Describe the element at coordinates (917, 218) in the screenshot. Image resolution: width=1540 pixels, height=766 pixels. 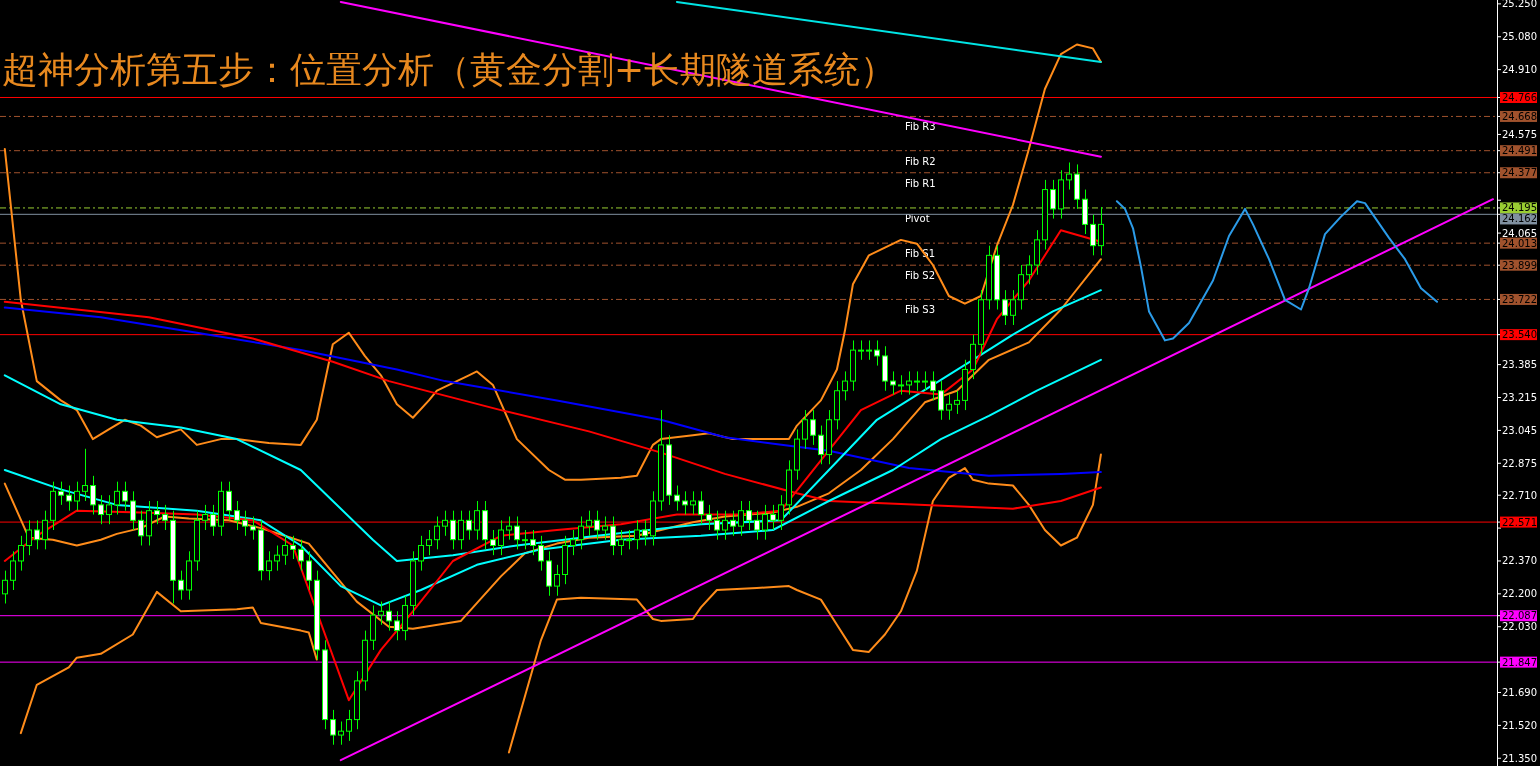
I see `ref-line-label: Pivot` at that location.